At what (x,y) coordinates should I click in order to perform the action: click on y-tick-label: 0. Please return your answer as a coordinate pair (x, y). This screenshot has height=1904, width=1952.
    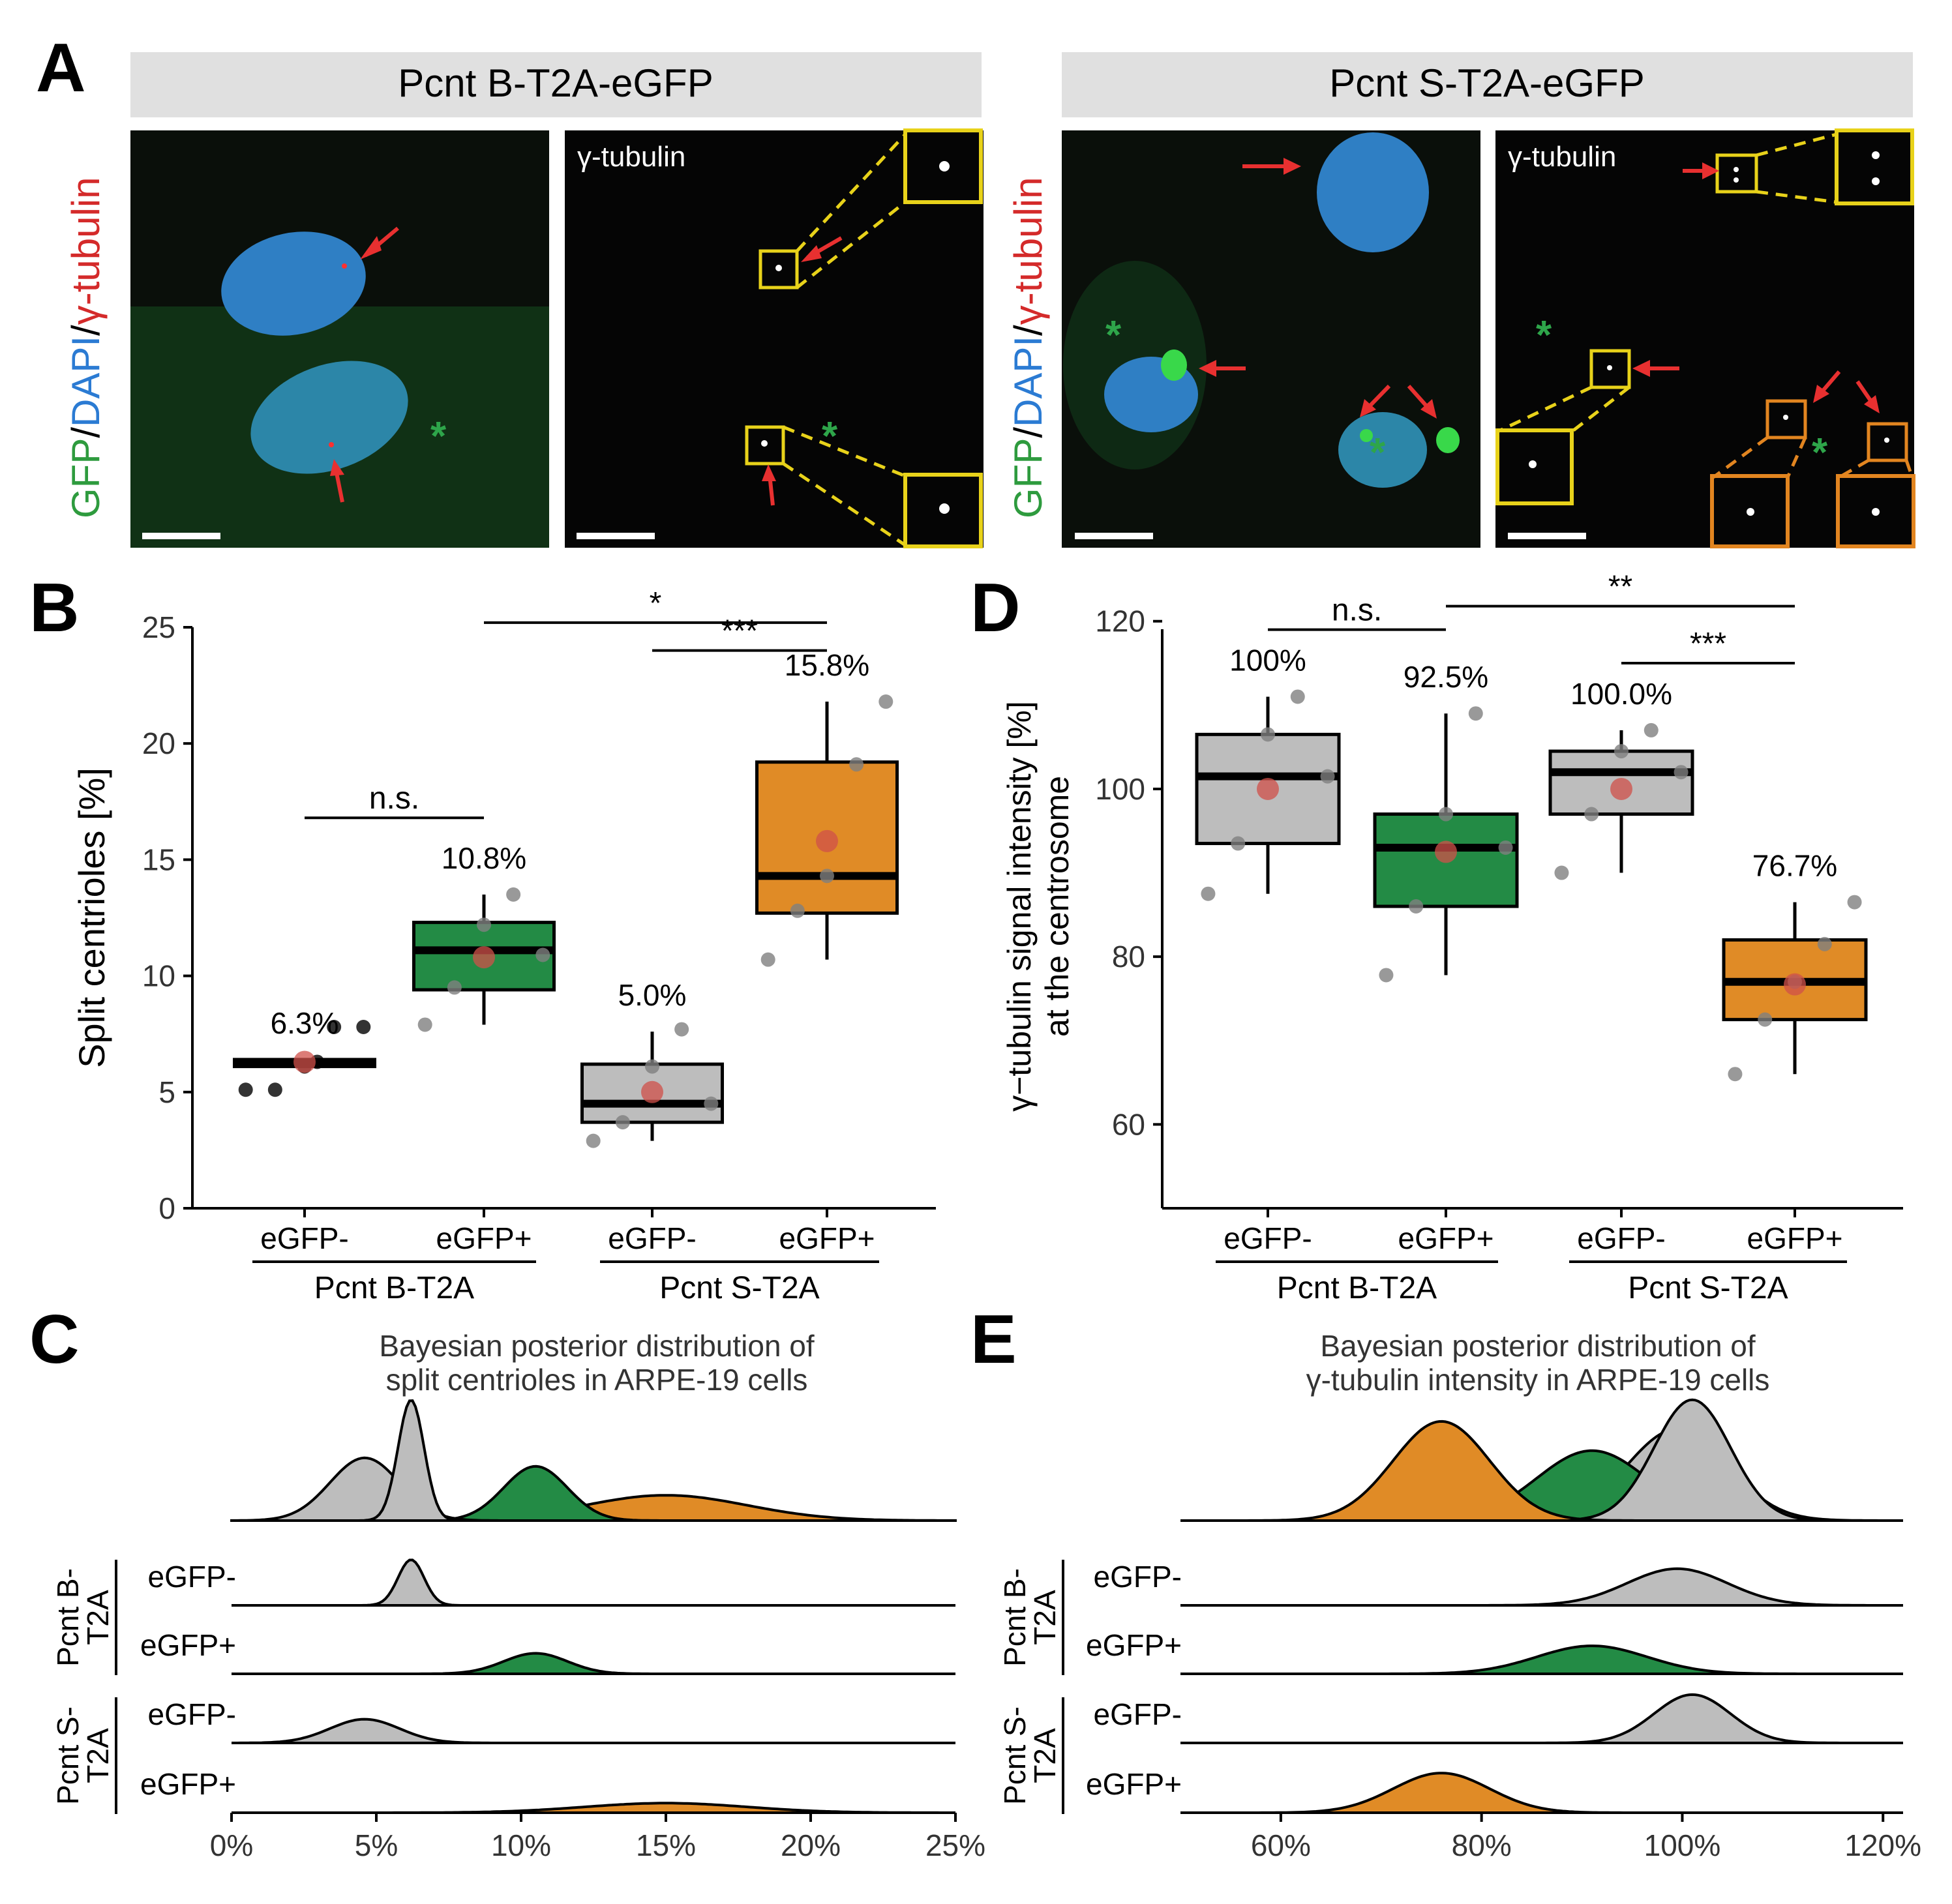
    Looking at the image, I should click on (166, 1208).